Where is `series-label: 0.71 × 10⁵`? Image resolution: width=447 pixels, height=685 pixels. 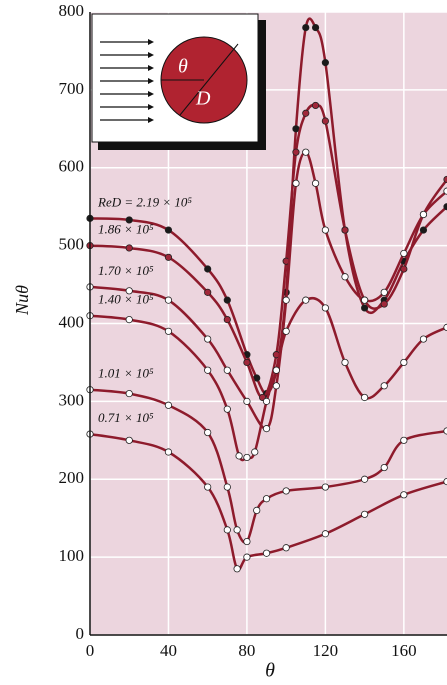
series-label: 0.71 × 10⁵ is located at coordinates (126, 417).